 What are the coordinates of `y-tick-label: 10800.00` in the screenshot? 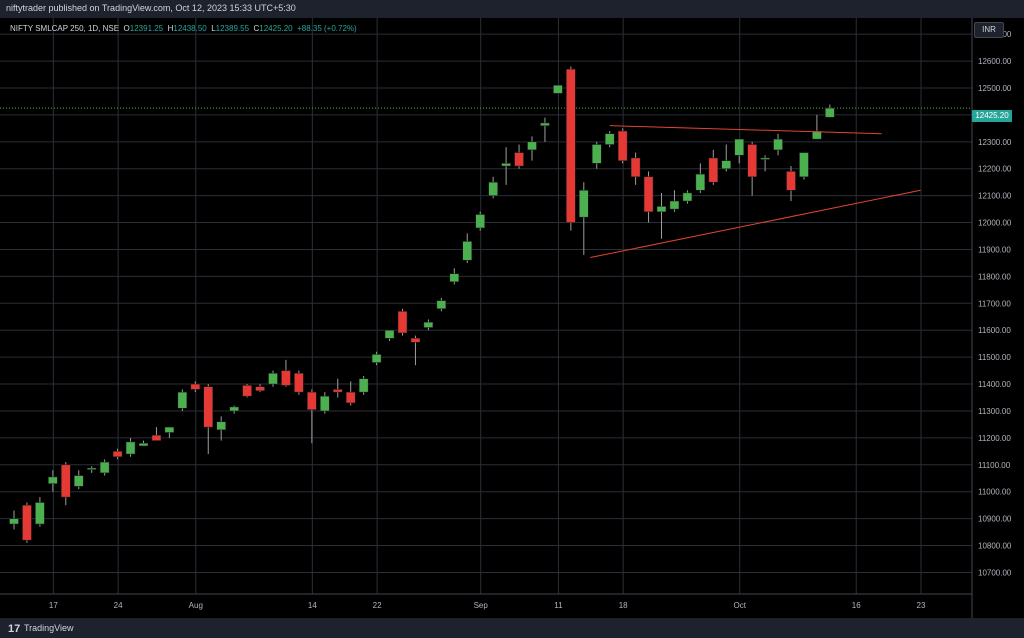 It's located at (995, 546).